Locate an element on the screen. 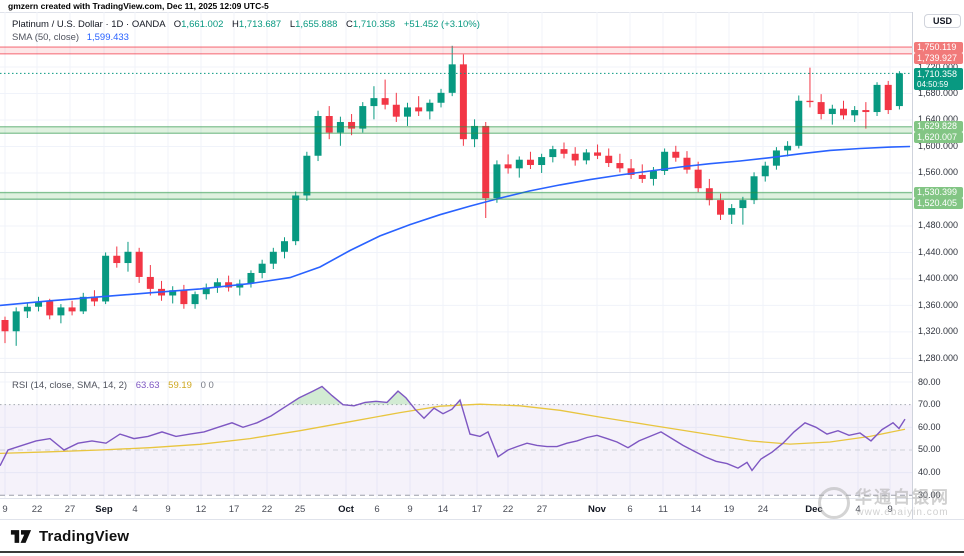 The height and width of the screenshot is (556, 964). sma-legend: SMA (50, close) 1,599.433 is located at coordinates (70, 37).